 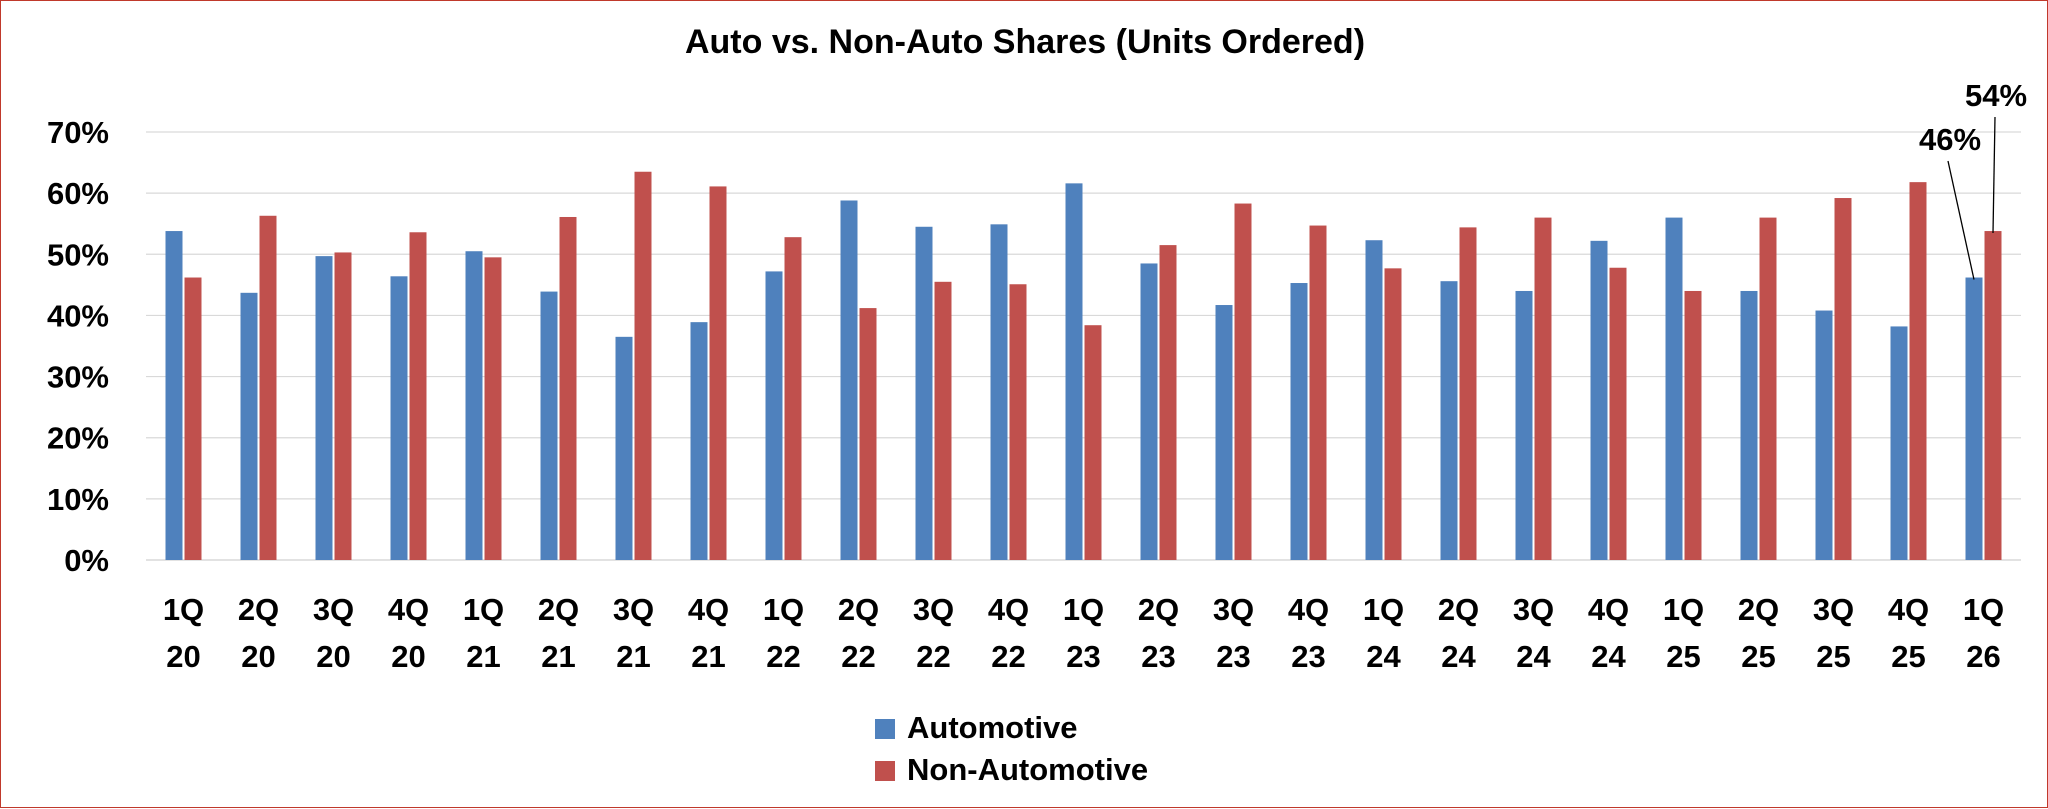 What do you see at coordinates (78, 254) in the screenshot?
I see `y-tick-label: 50%` at bounding box center [78, 254].